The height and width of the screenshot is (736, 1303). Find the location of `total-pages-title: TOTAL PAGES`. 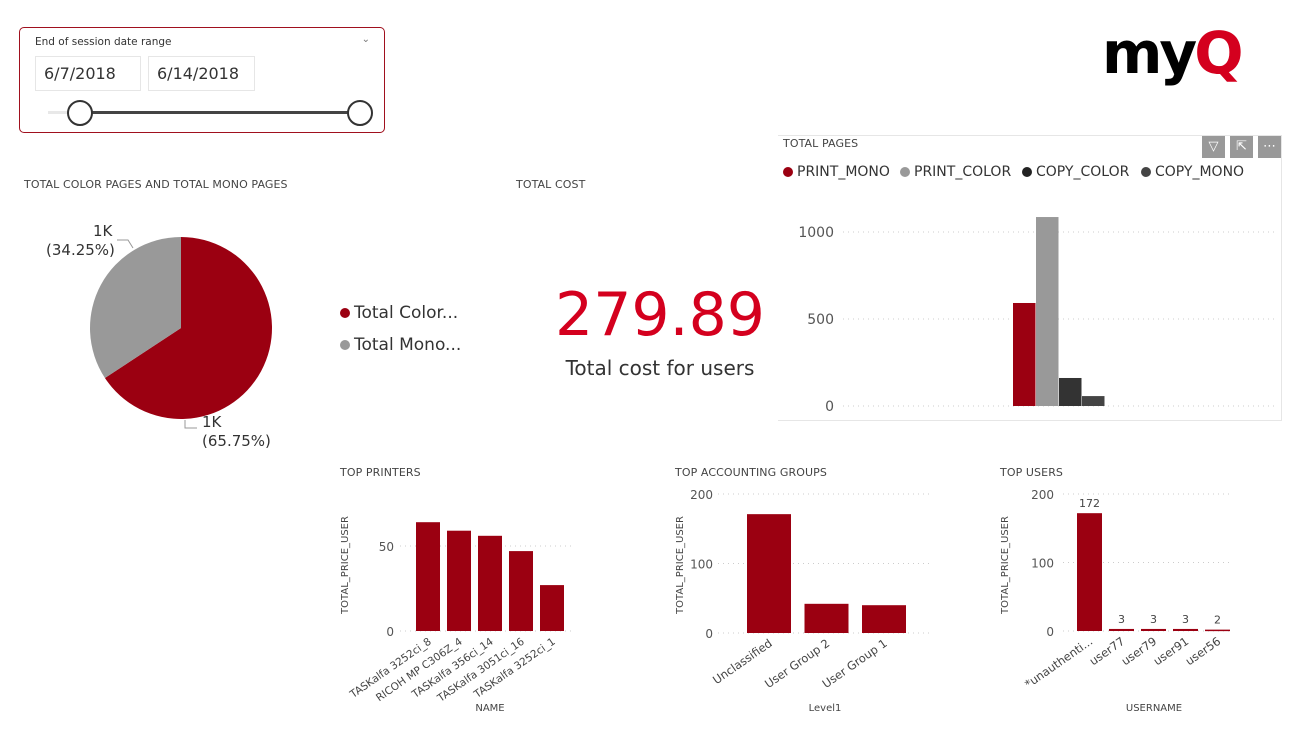

total-pages-title: TOTAL PAGES is located at coordinates (821, 143).